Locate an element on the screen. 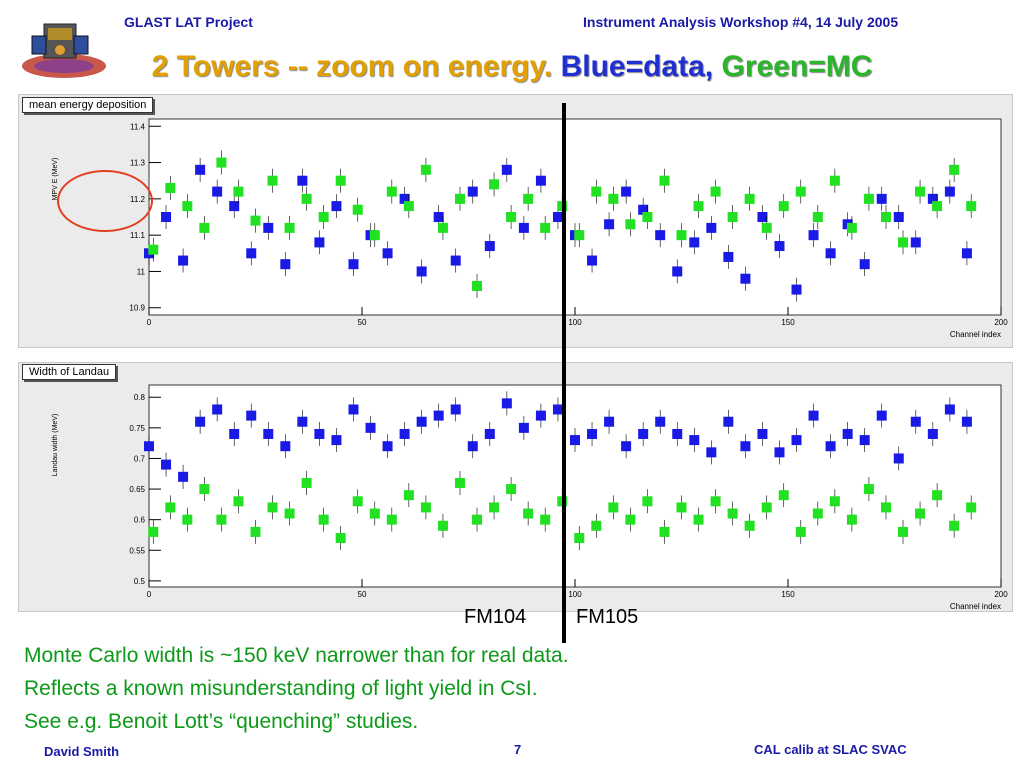  y-tick-label: 10.9 is located at coordinates (137, 308).